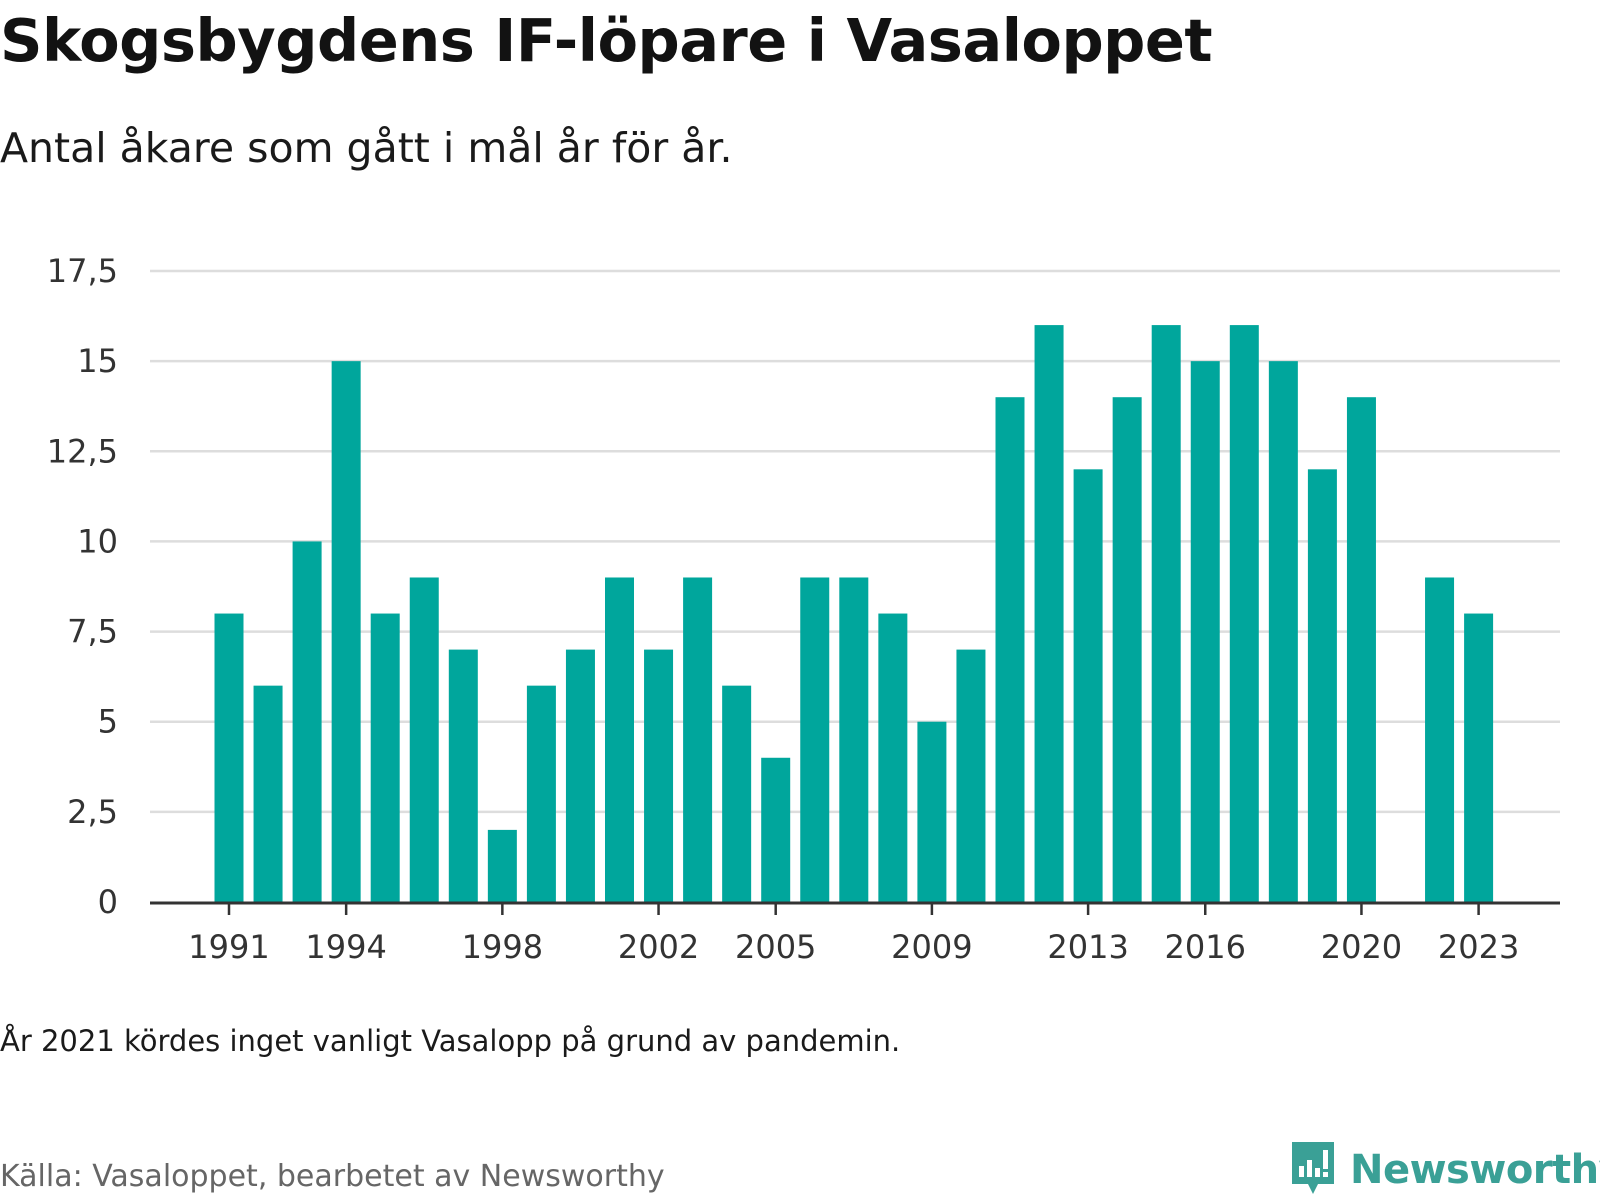 The width and height of the screenshot is (1600, 1202). What do you see at coordinates (108, 722) in the screenshot?
I see `y-tick-label: 5` at bounding box center [108, 722].